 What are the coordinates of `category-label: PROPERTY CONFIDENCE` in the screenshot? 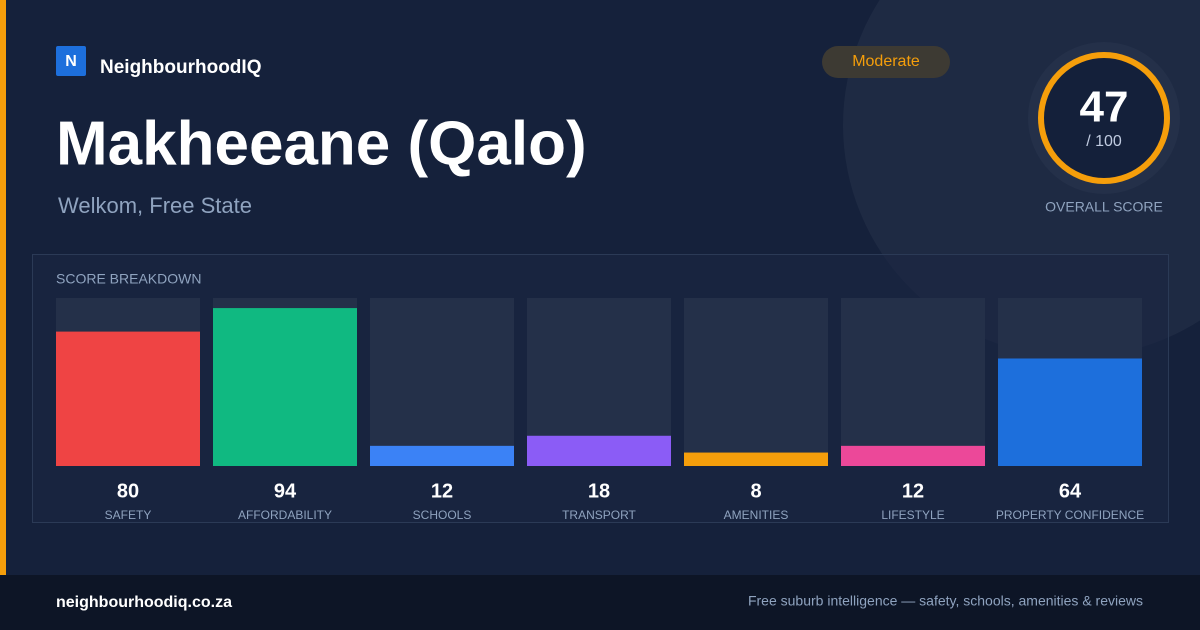 It's located at (1070, 515).